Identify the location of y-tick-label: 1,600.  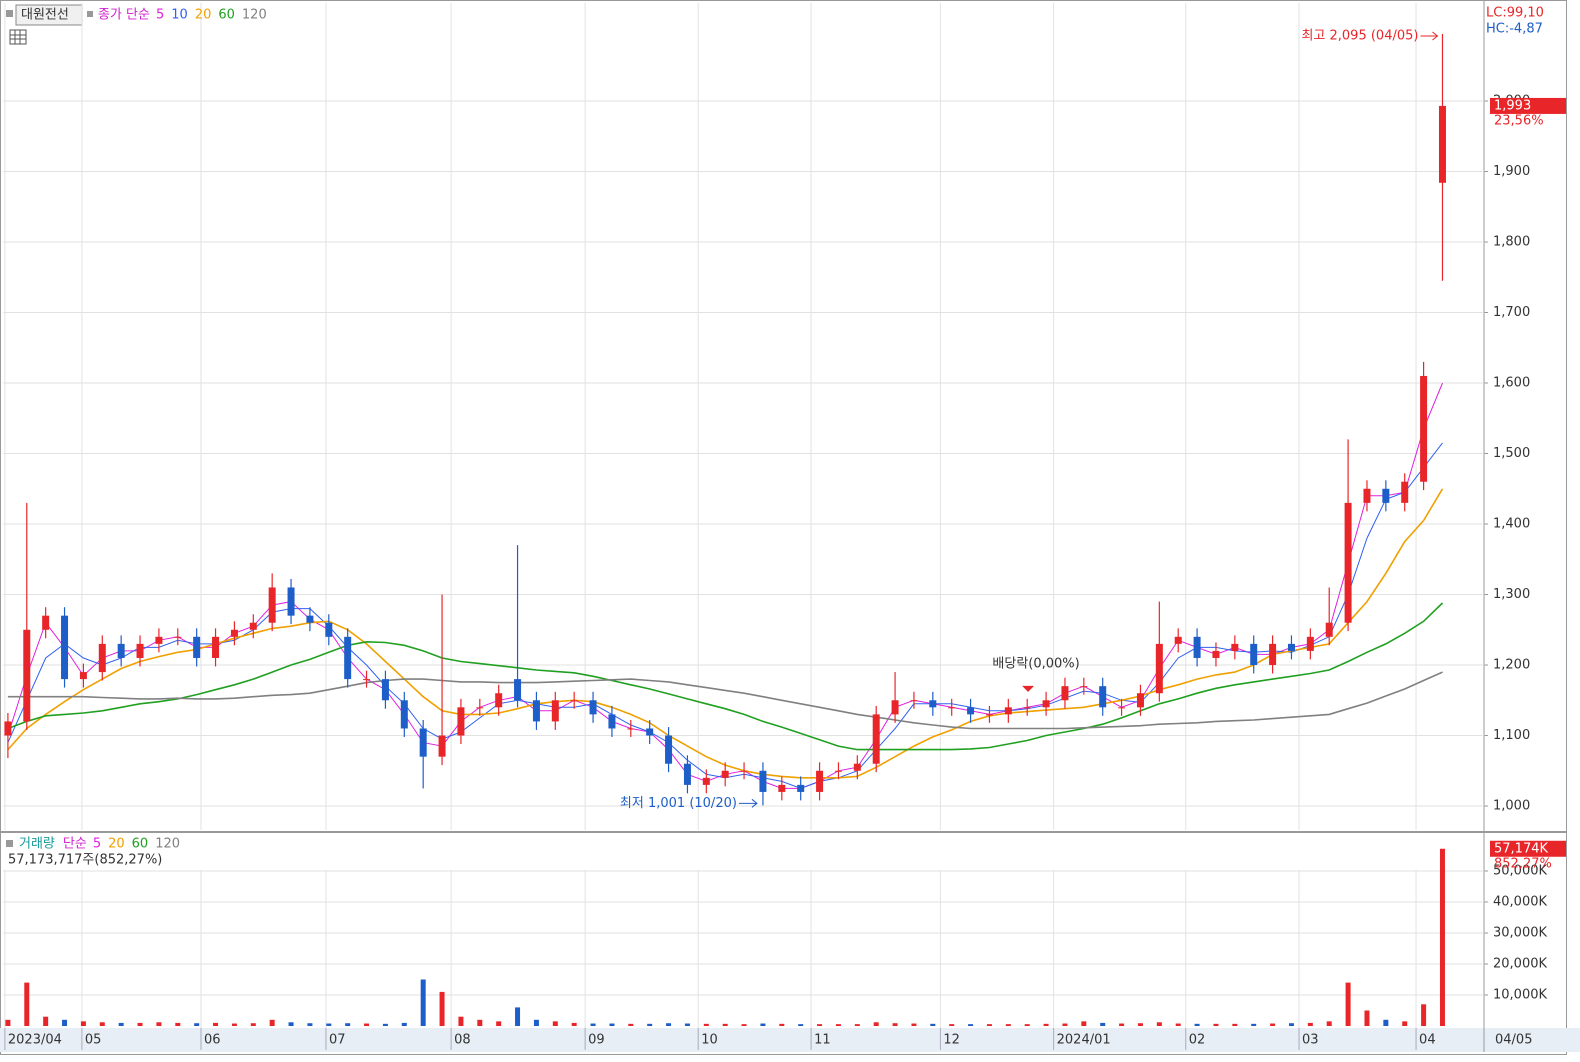
(1511, 383).